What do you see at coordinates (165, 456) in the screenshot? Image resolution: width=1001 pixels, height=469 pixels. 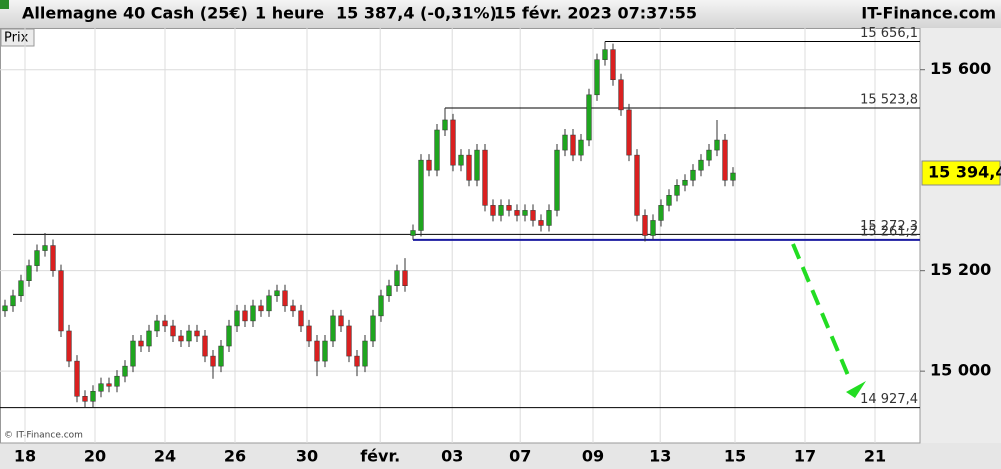 I see `x-tick-label: 24` at bounding box center [165, 456].